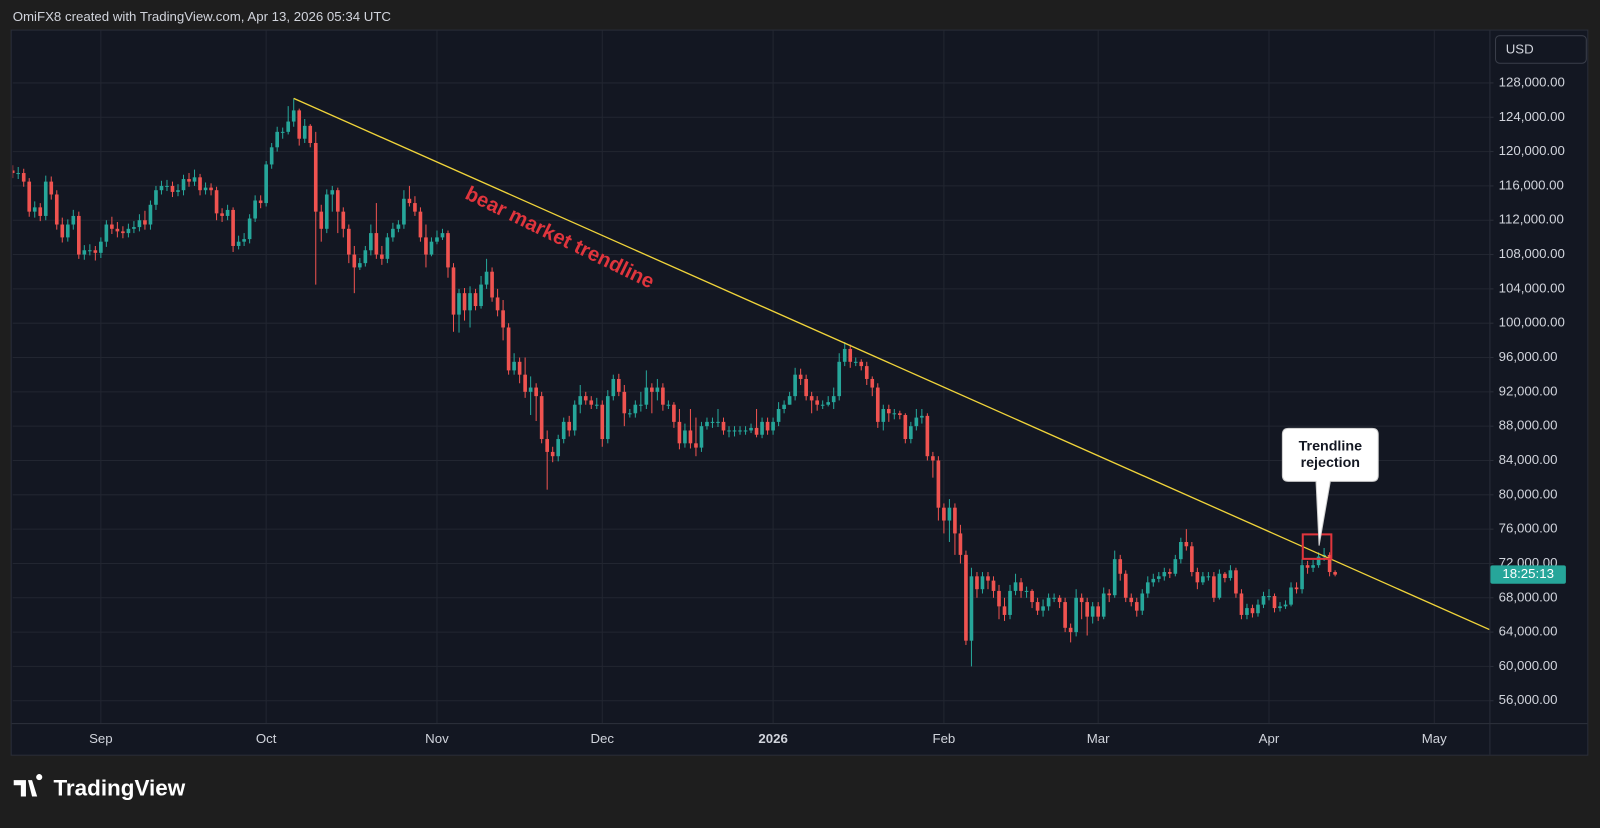  I want to click on y-tick-label: 104,000.00, so click(1532, 287).